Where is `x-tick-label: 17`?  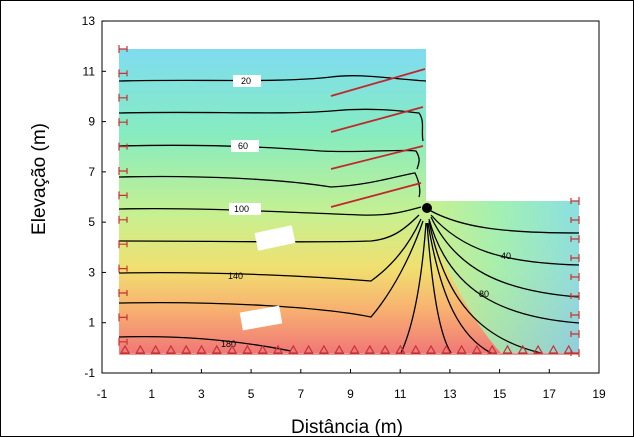 x-tick-label: 17 is located at coordinates (550, 394).